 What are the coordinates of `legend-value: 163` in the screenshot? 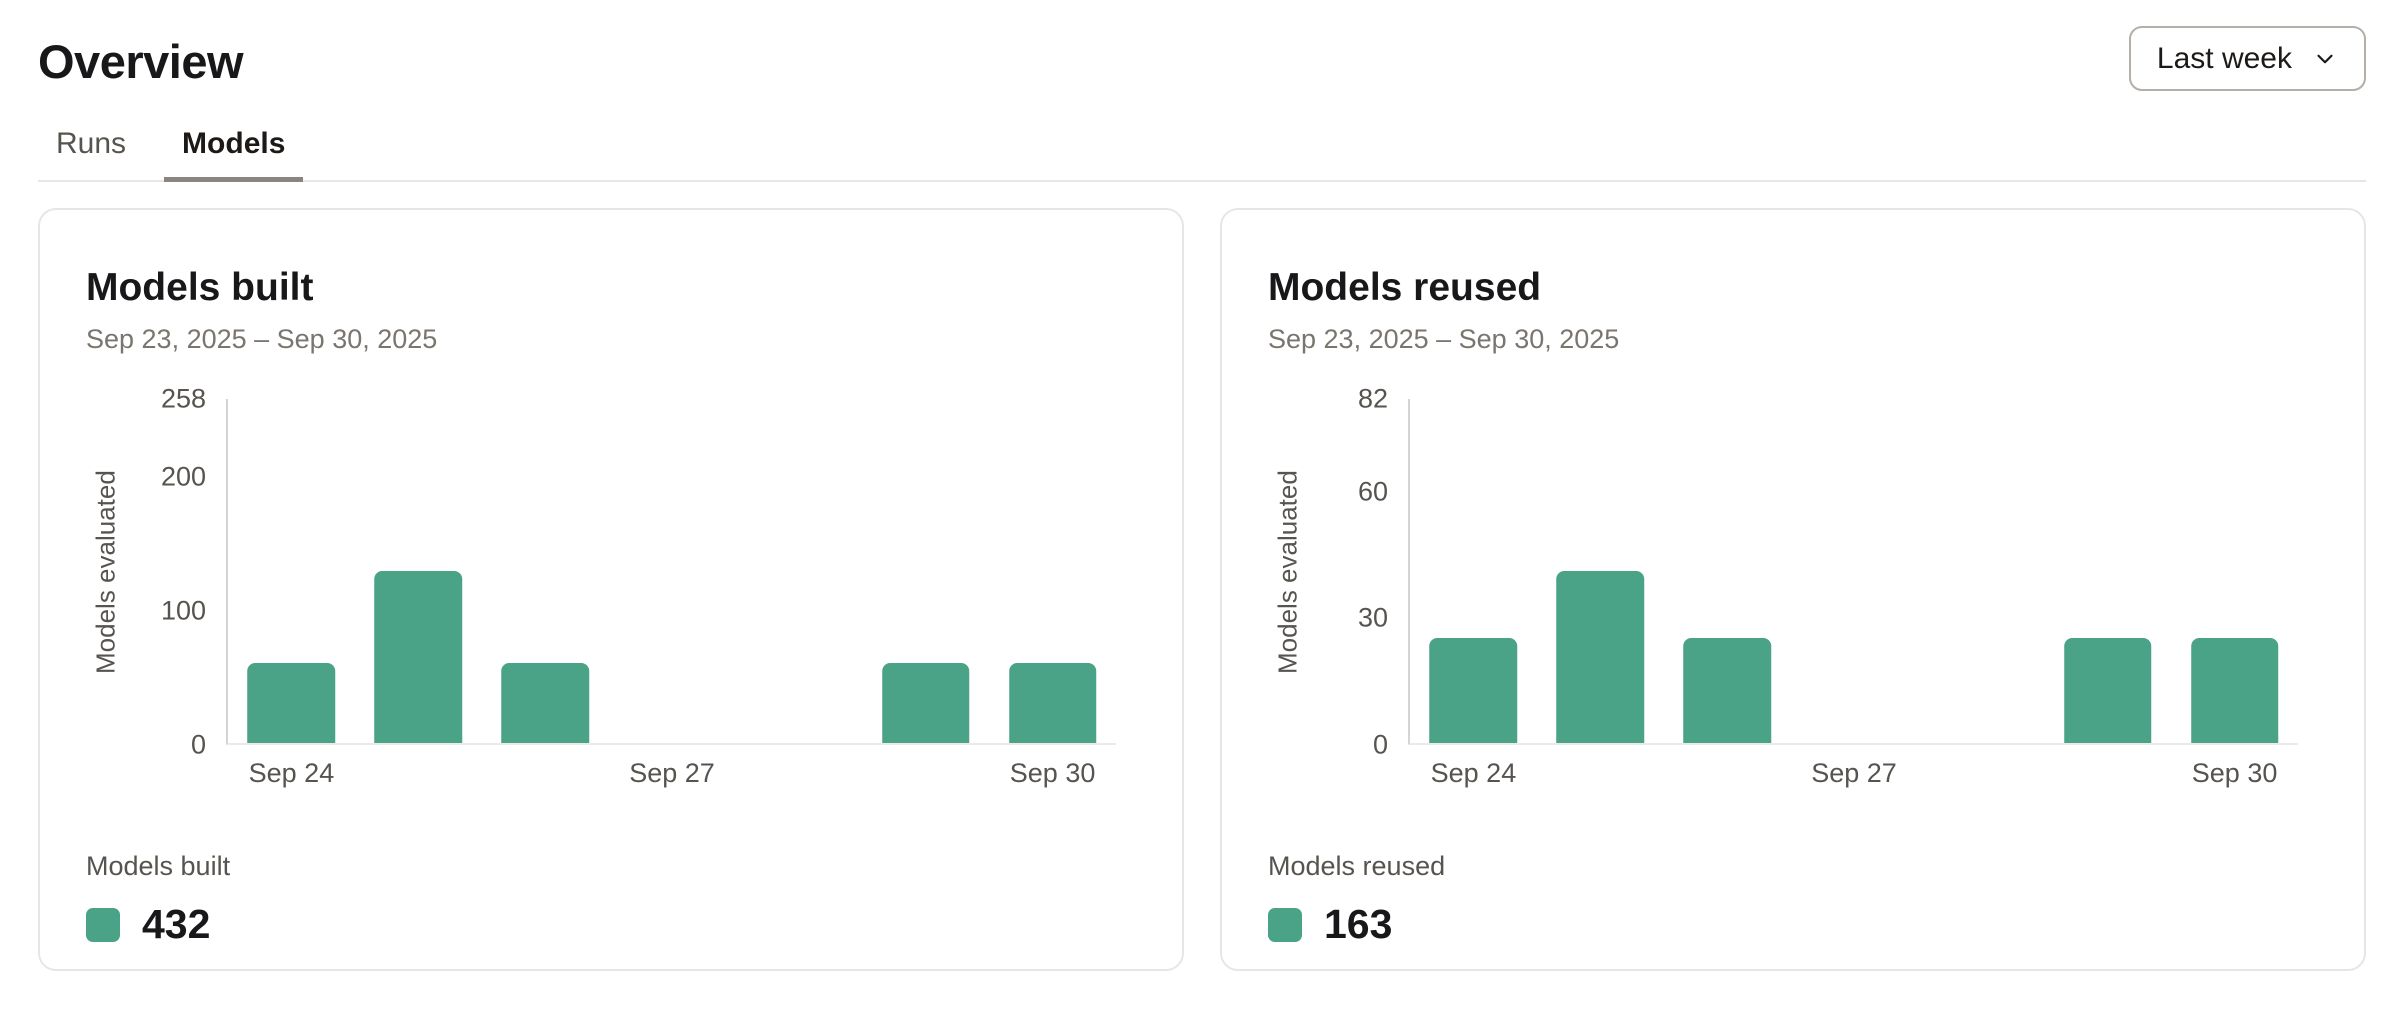 It's located at (1358, 924).